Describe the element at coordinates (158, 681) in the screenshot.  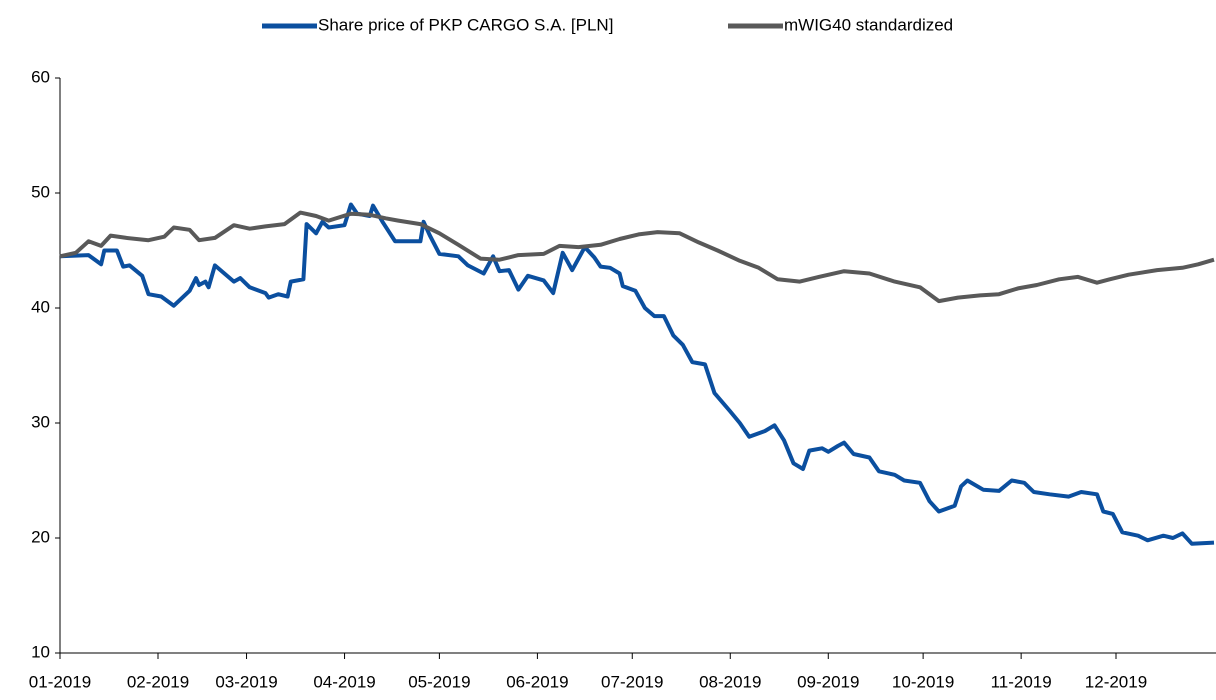
I see `x-tick-label: 02-2019` at that location.